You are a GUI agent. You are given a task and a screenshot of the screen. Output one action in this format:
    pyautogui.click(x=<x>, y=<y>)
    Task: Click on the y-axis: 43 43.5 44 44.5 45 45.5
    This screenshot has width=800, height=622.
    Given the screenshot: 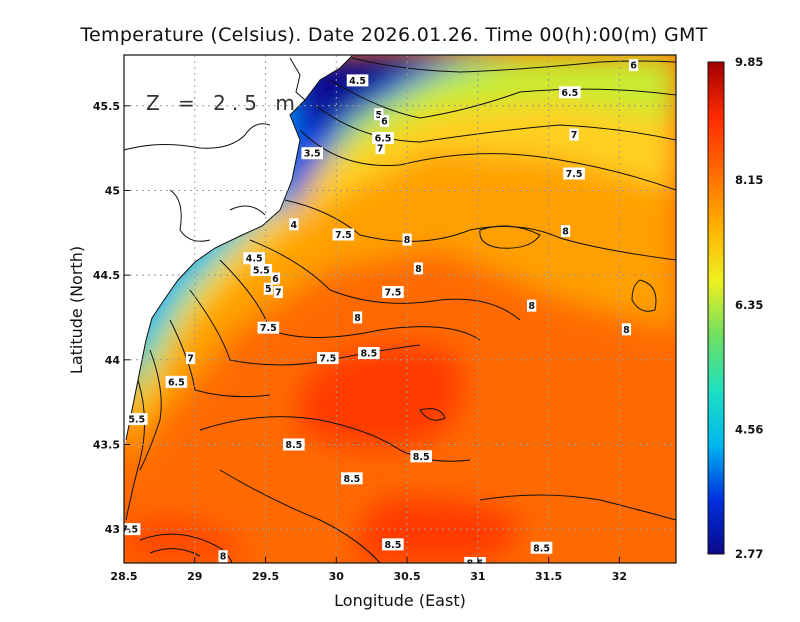 What is the action you would take?
    pyautogui.click(x=111, y=318)
    